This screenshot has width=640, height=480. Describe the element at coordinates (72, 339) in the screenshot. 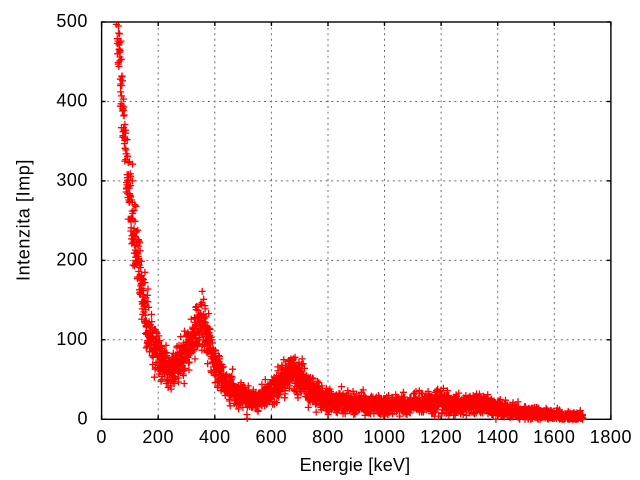

I see `svg-text: 100` at that location.